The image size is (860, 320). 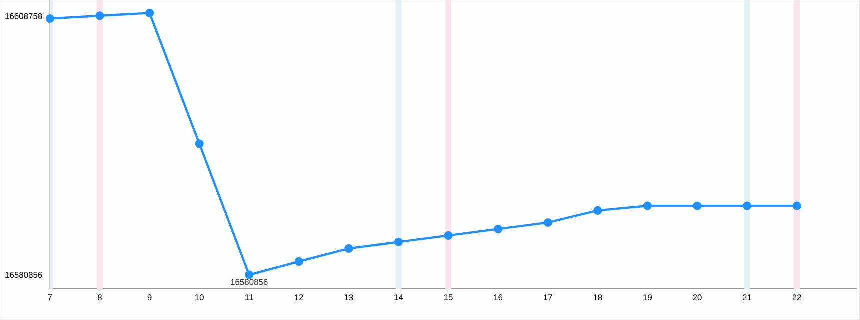 I want to click on x-tick-label: 7, so click(x=50, y=297).